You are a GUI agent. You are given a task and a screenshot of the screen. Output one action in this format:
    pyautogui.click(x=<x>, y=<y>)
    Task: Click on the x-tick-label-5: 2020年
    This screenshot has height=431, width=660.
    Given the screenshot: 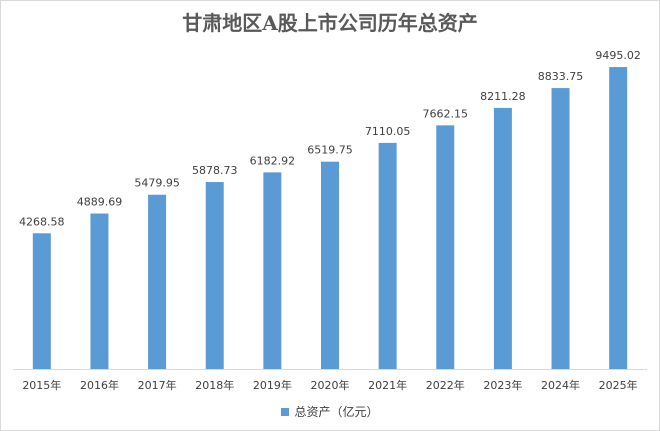 What is the action you would take?
    pyautogui.click(x=330, y=385)
    